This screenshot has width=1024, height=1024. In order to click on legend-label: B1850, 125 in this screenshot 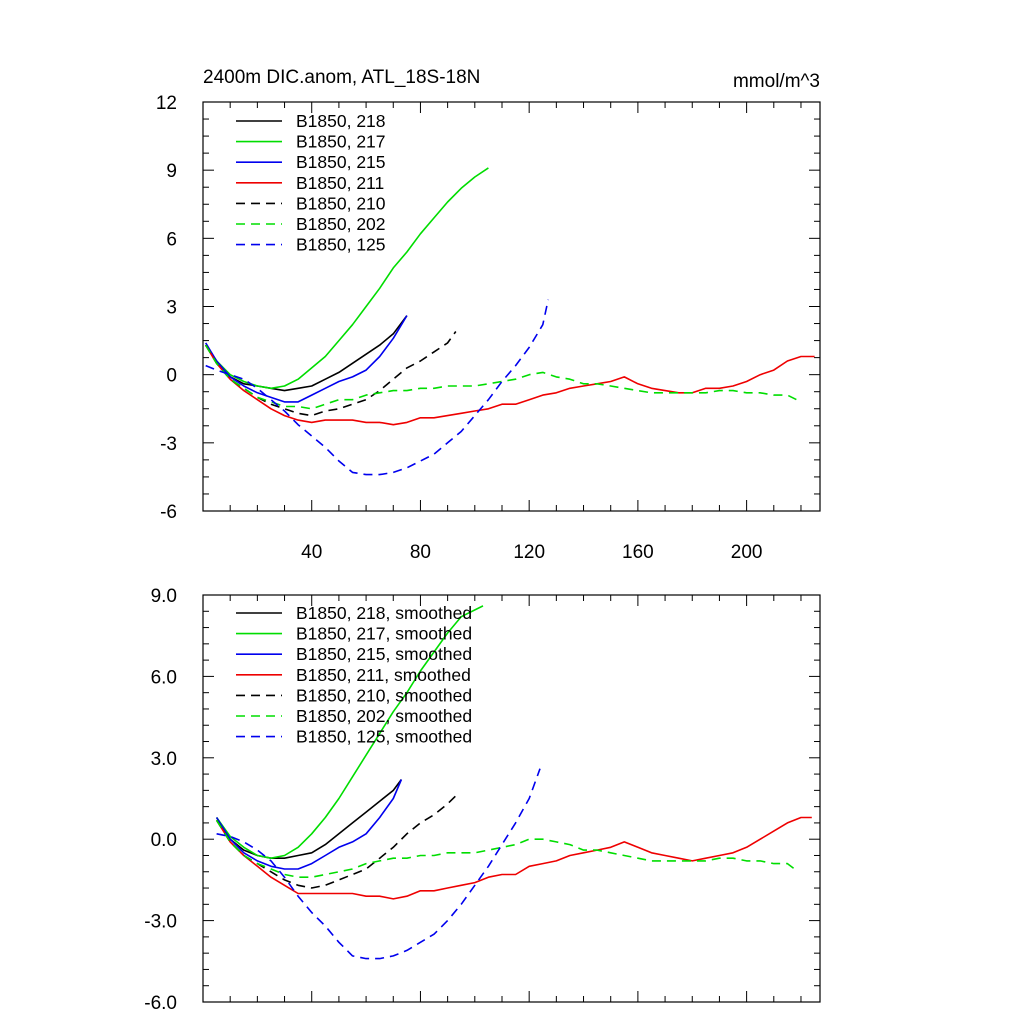, I will do `click(341, 245)`.